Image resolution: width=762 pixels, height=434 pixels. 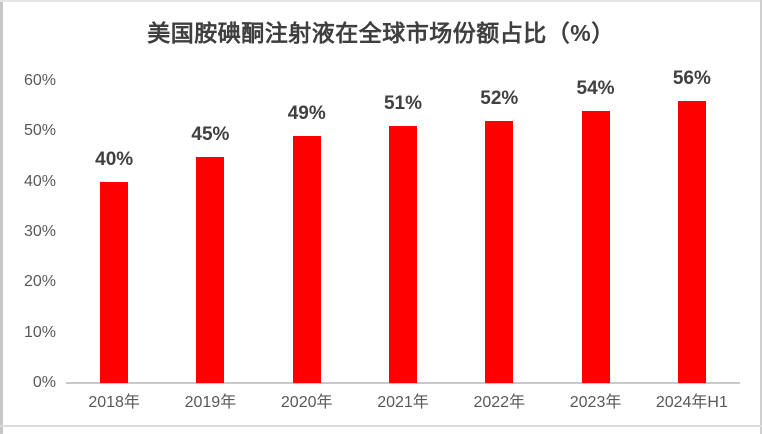 I want to click on bar-value-label: 40%, so click(x=114, y=159).